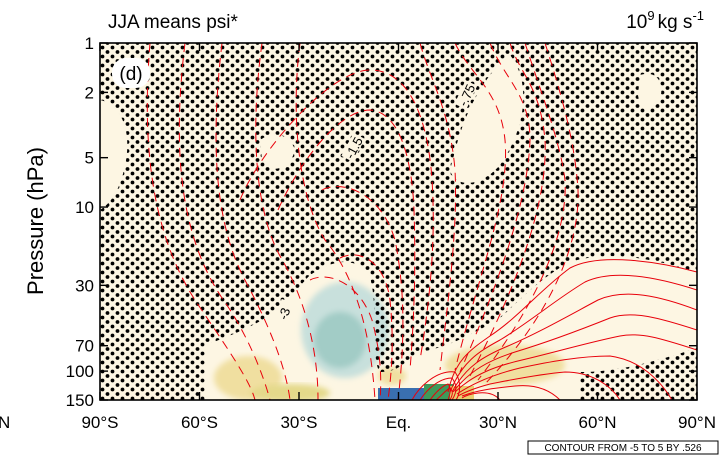 This screenshot has height=457, width=725. I want to click on green-shade-region, so click(439, 392).